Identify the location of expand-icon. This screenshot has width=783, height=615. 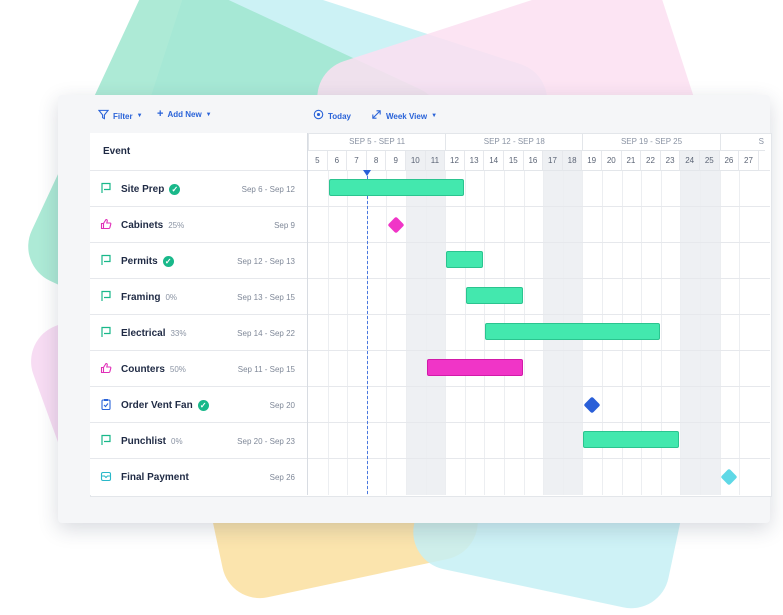
(376, 116).